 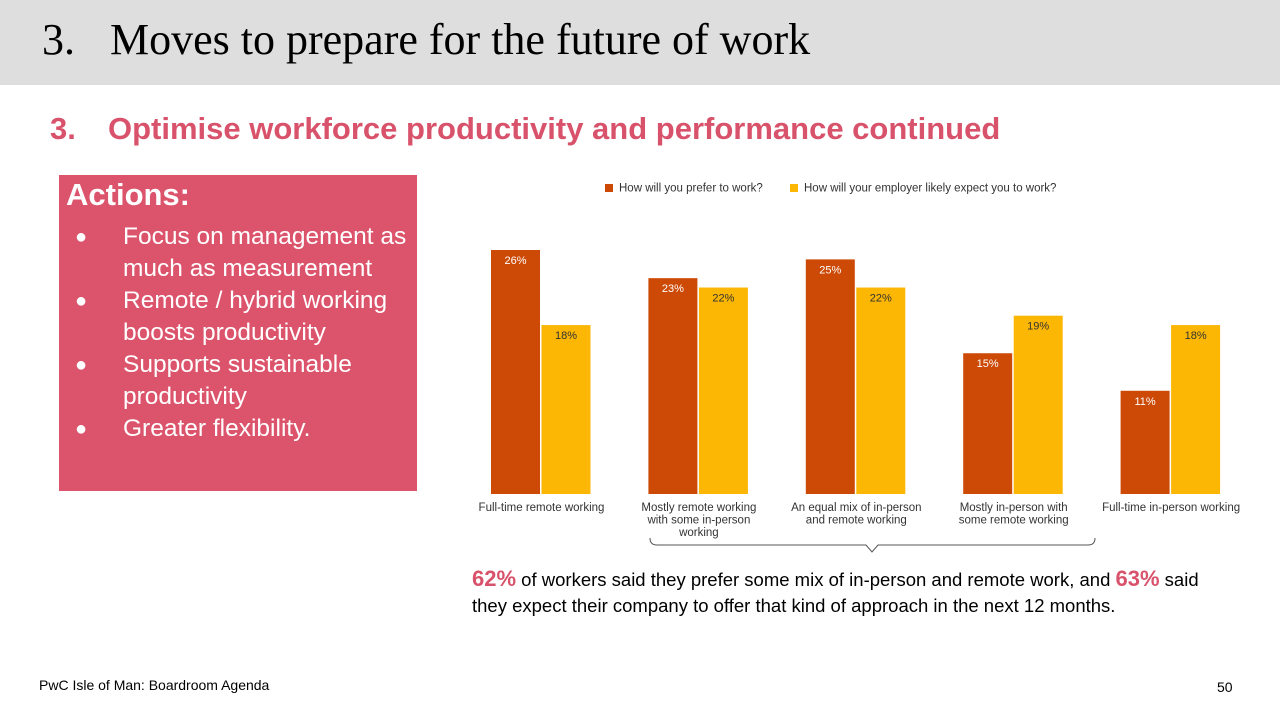 I want to click on page-number: 50, so click(x=1225, y=687).